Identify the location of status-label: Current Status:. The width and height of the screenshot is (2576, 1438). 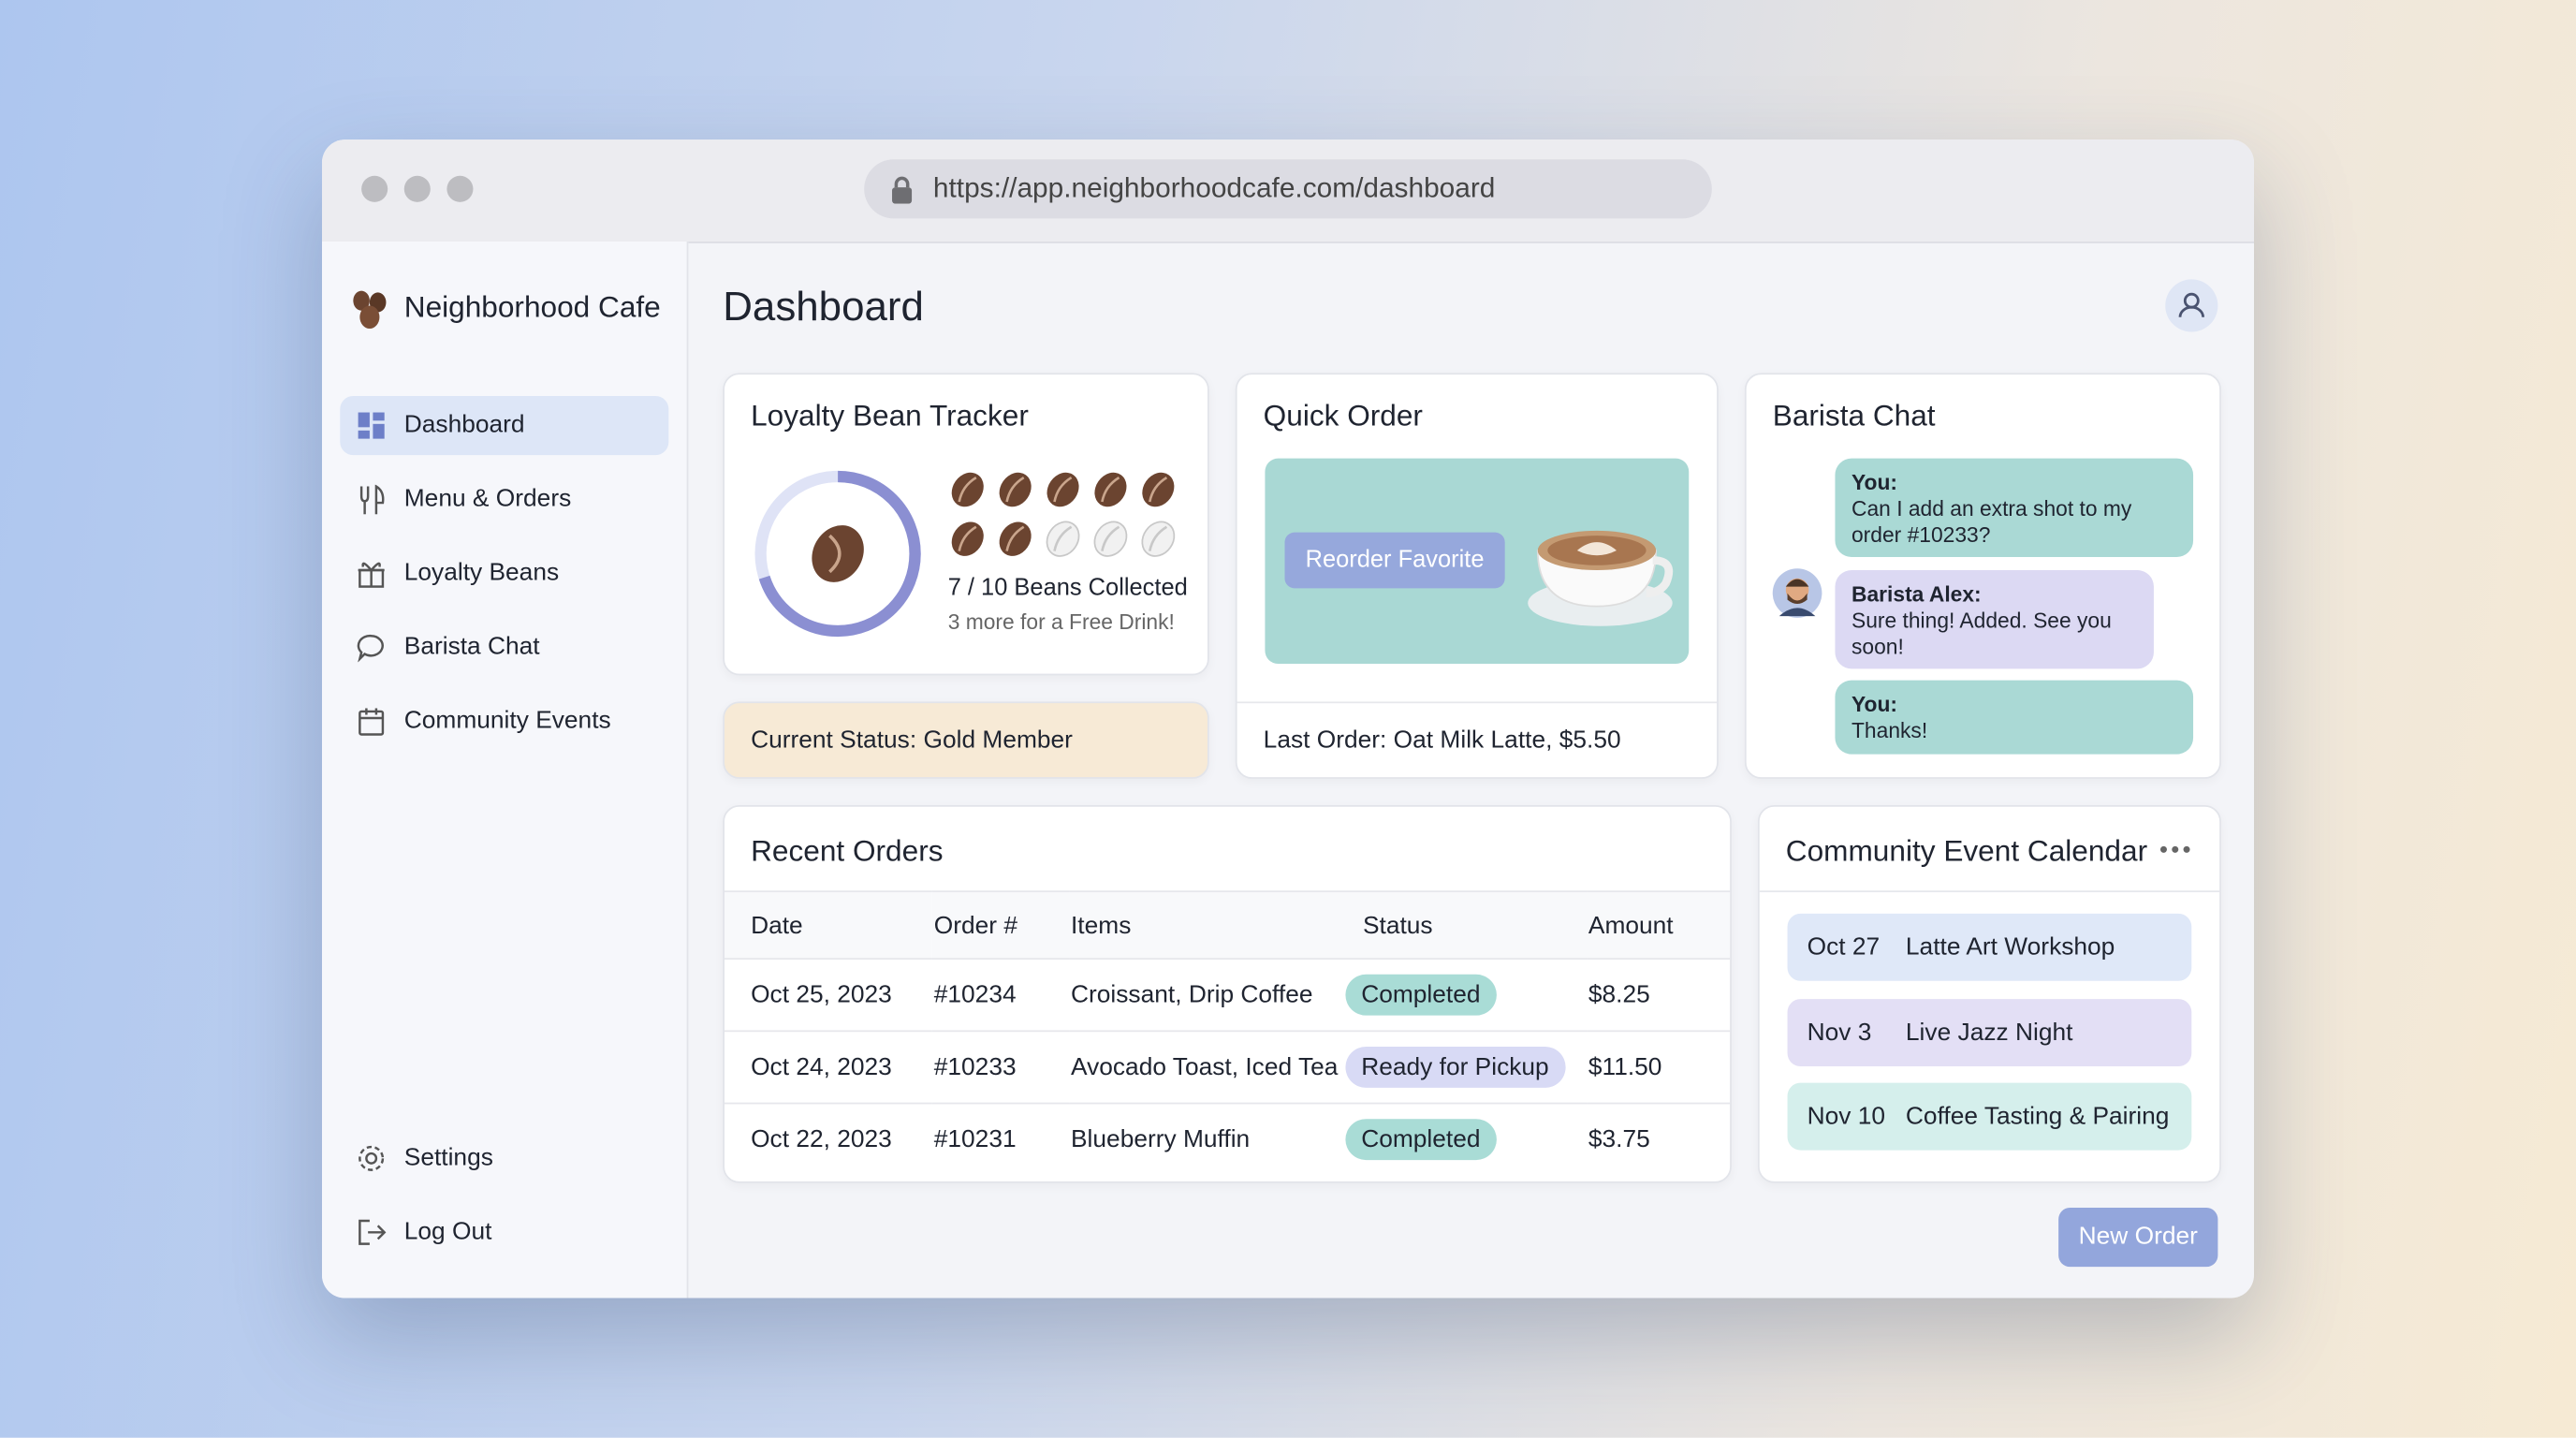
(834, 740).